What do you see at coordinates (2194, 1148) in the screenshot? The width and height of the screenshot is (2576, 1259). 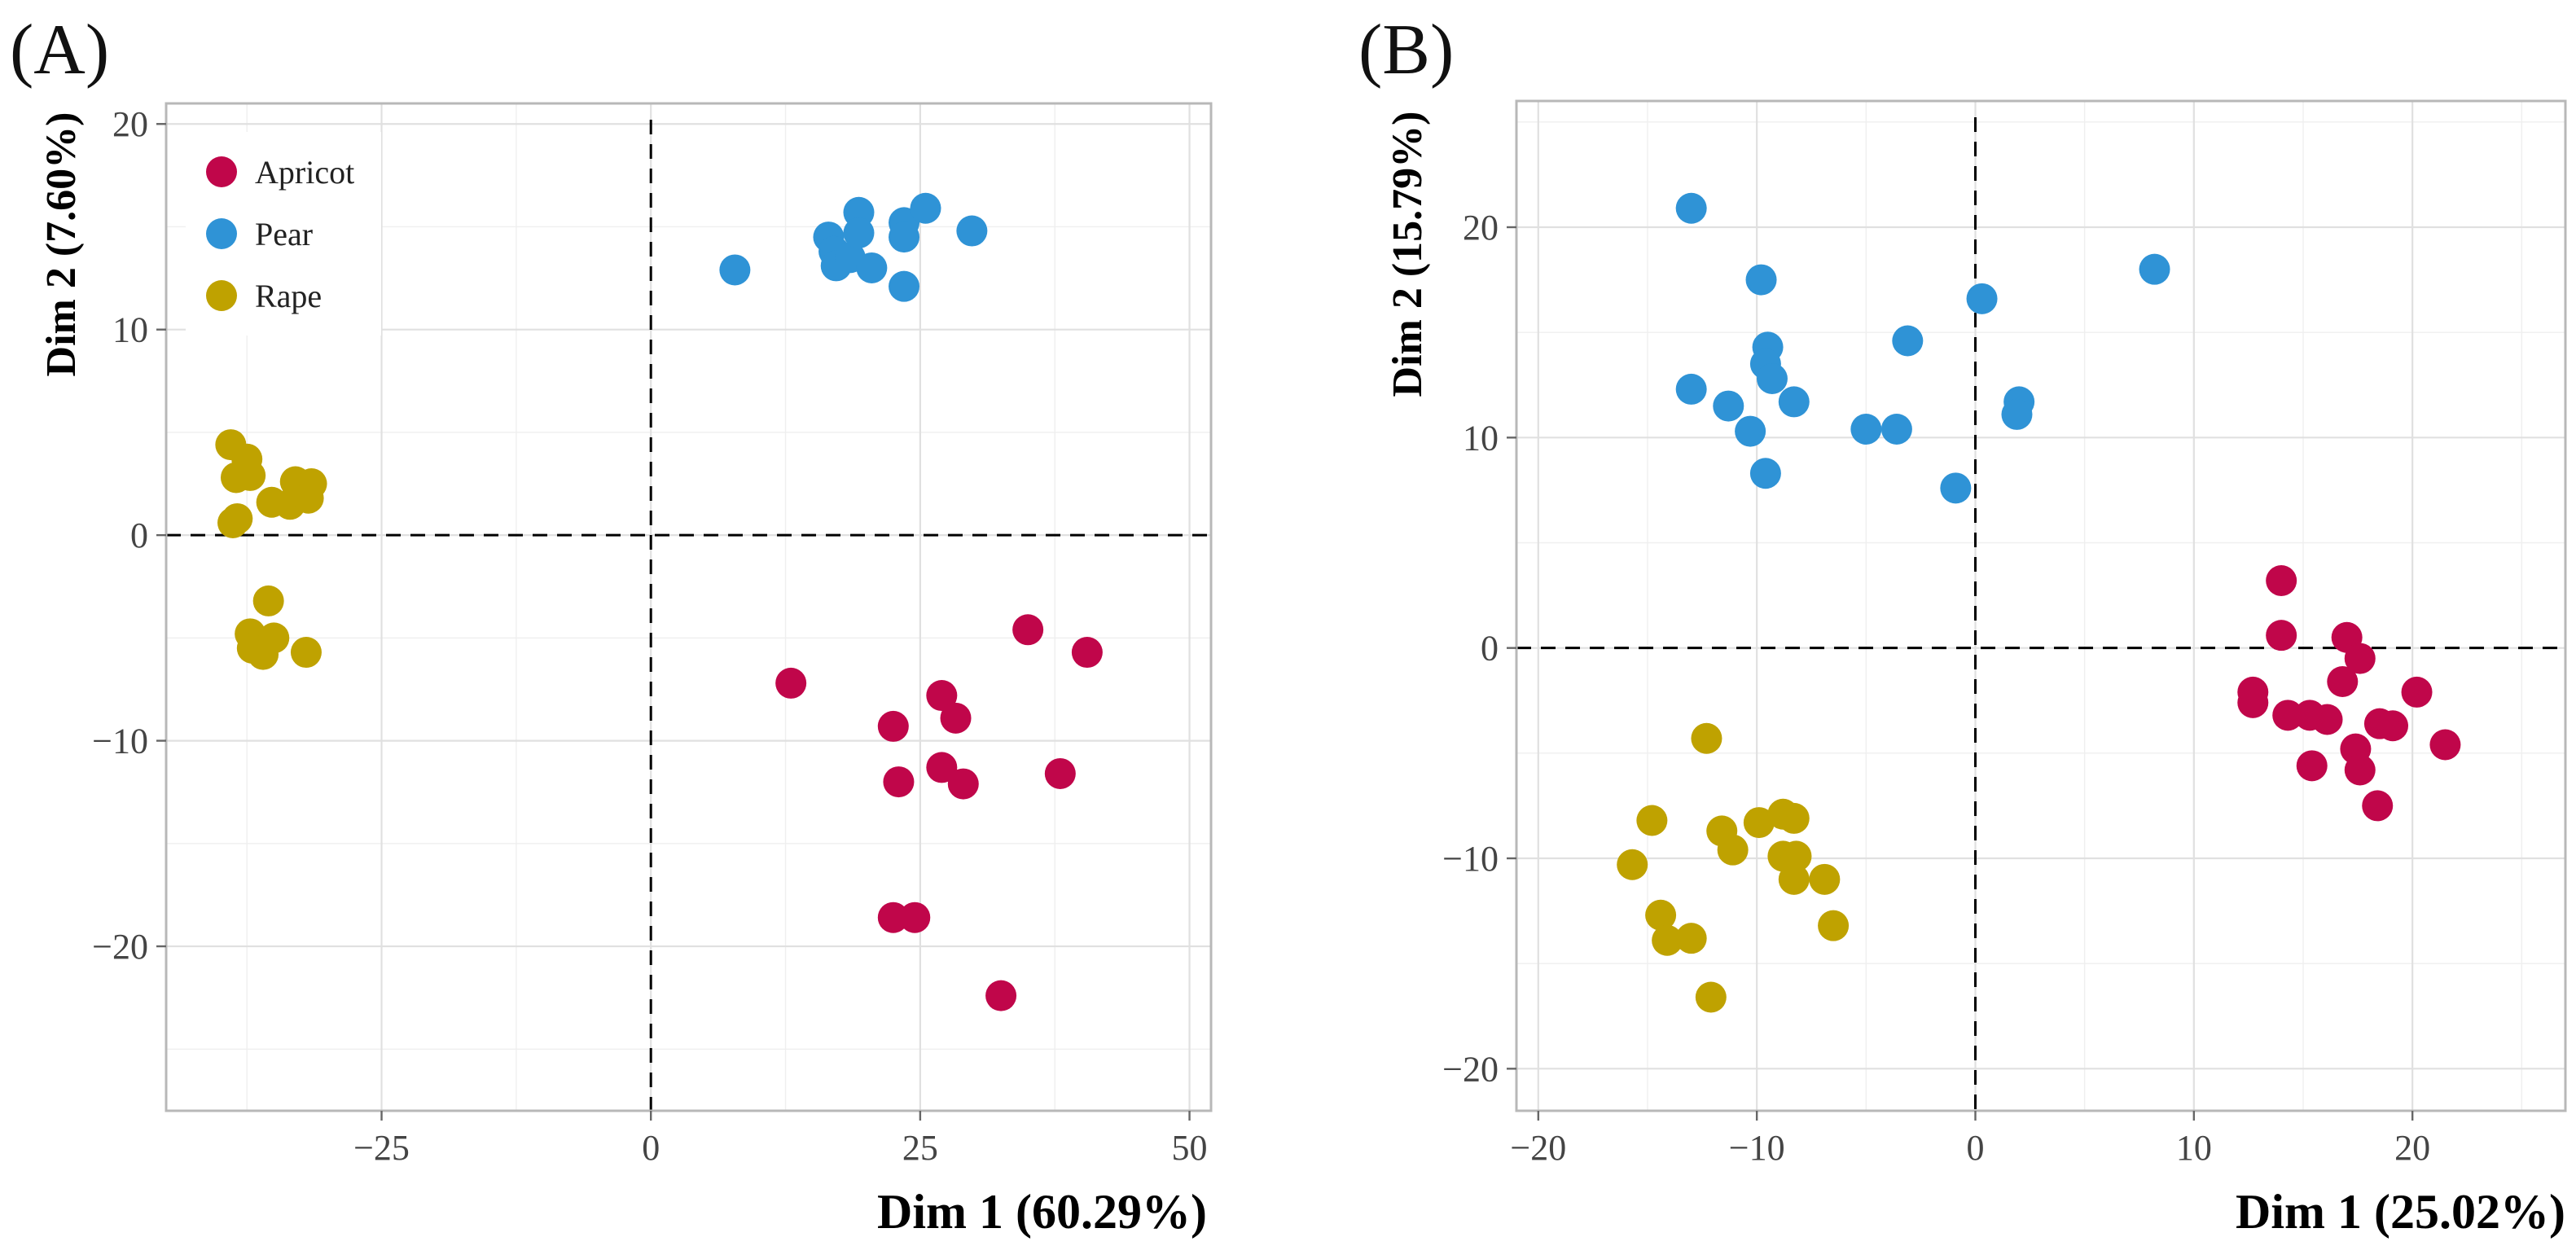 I see `x-tick-label: 10` at bounding box center [2194, 1148].